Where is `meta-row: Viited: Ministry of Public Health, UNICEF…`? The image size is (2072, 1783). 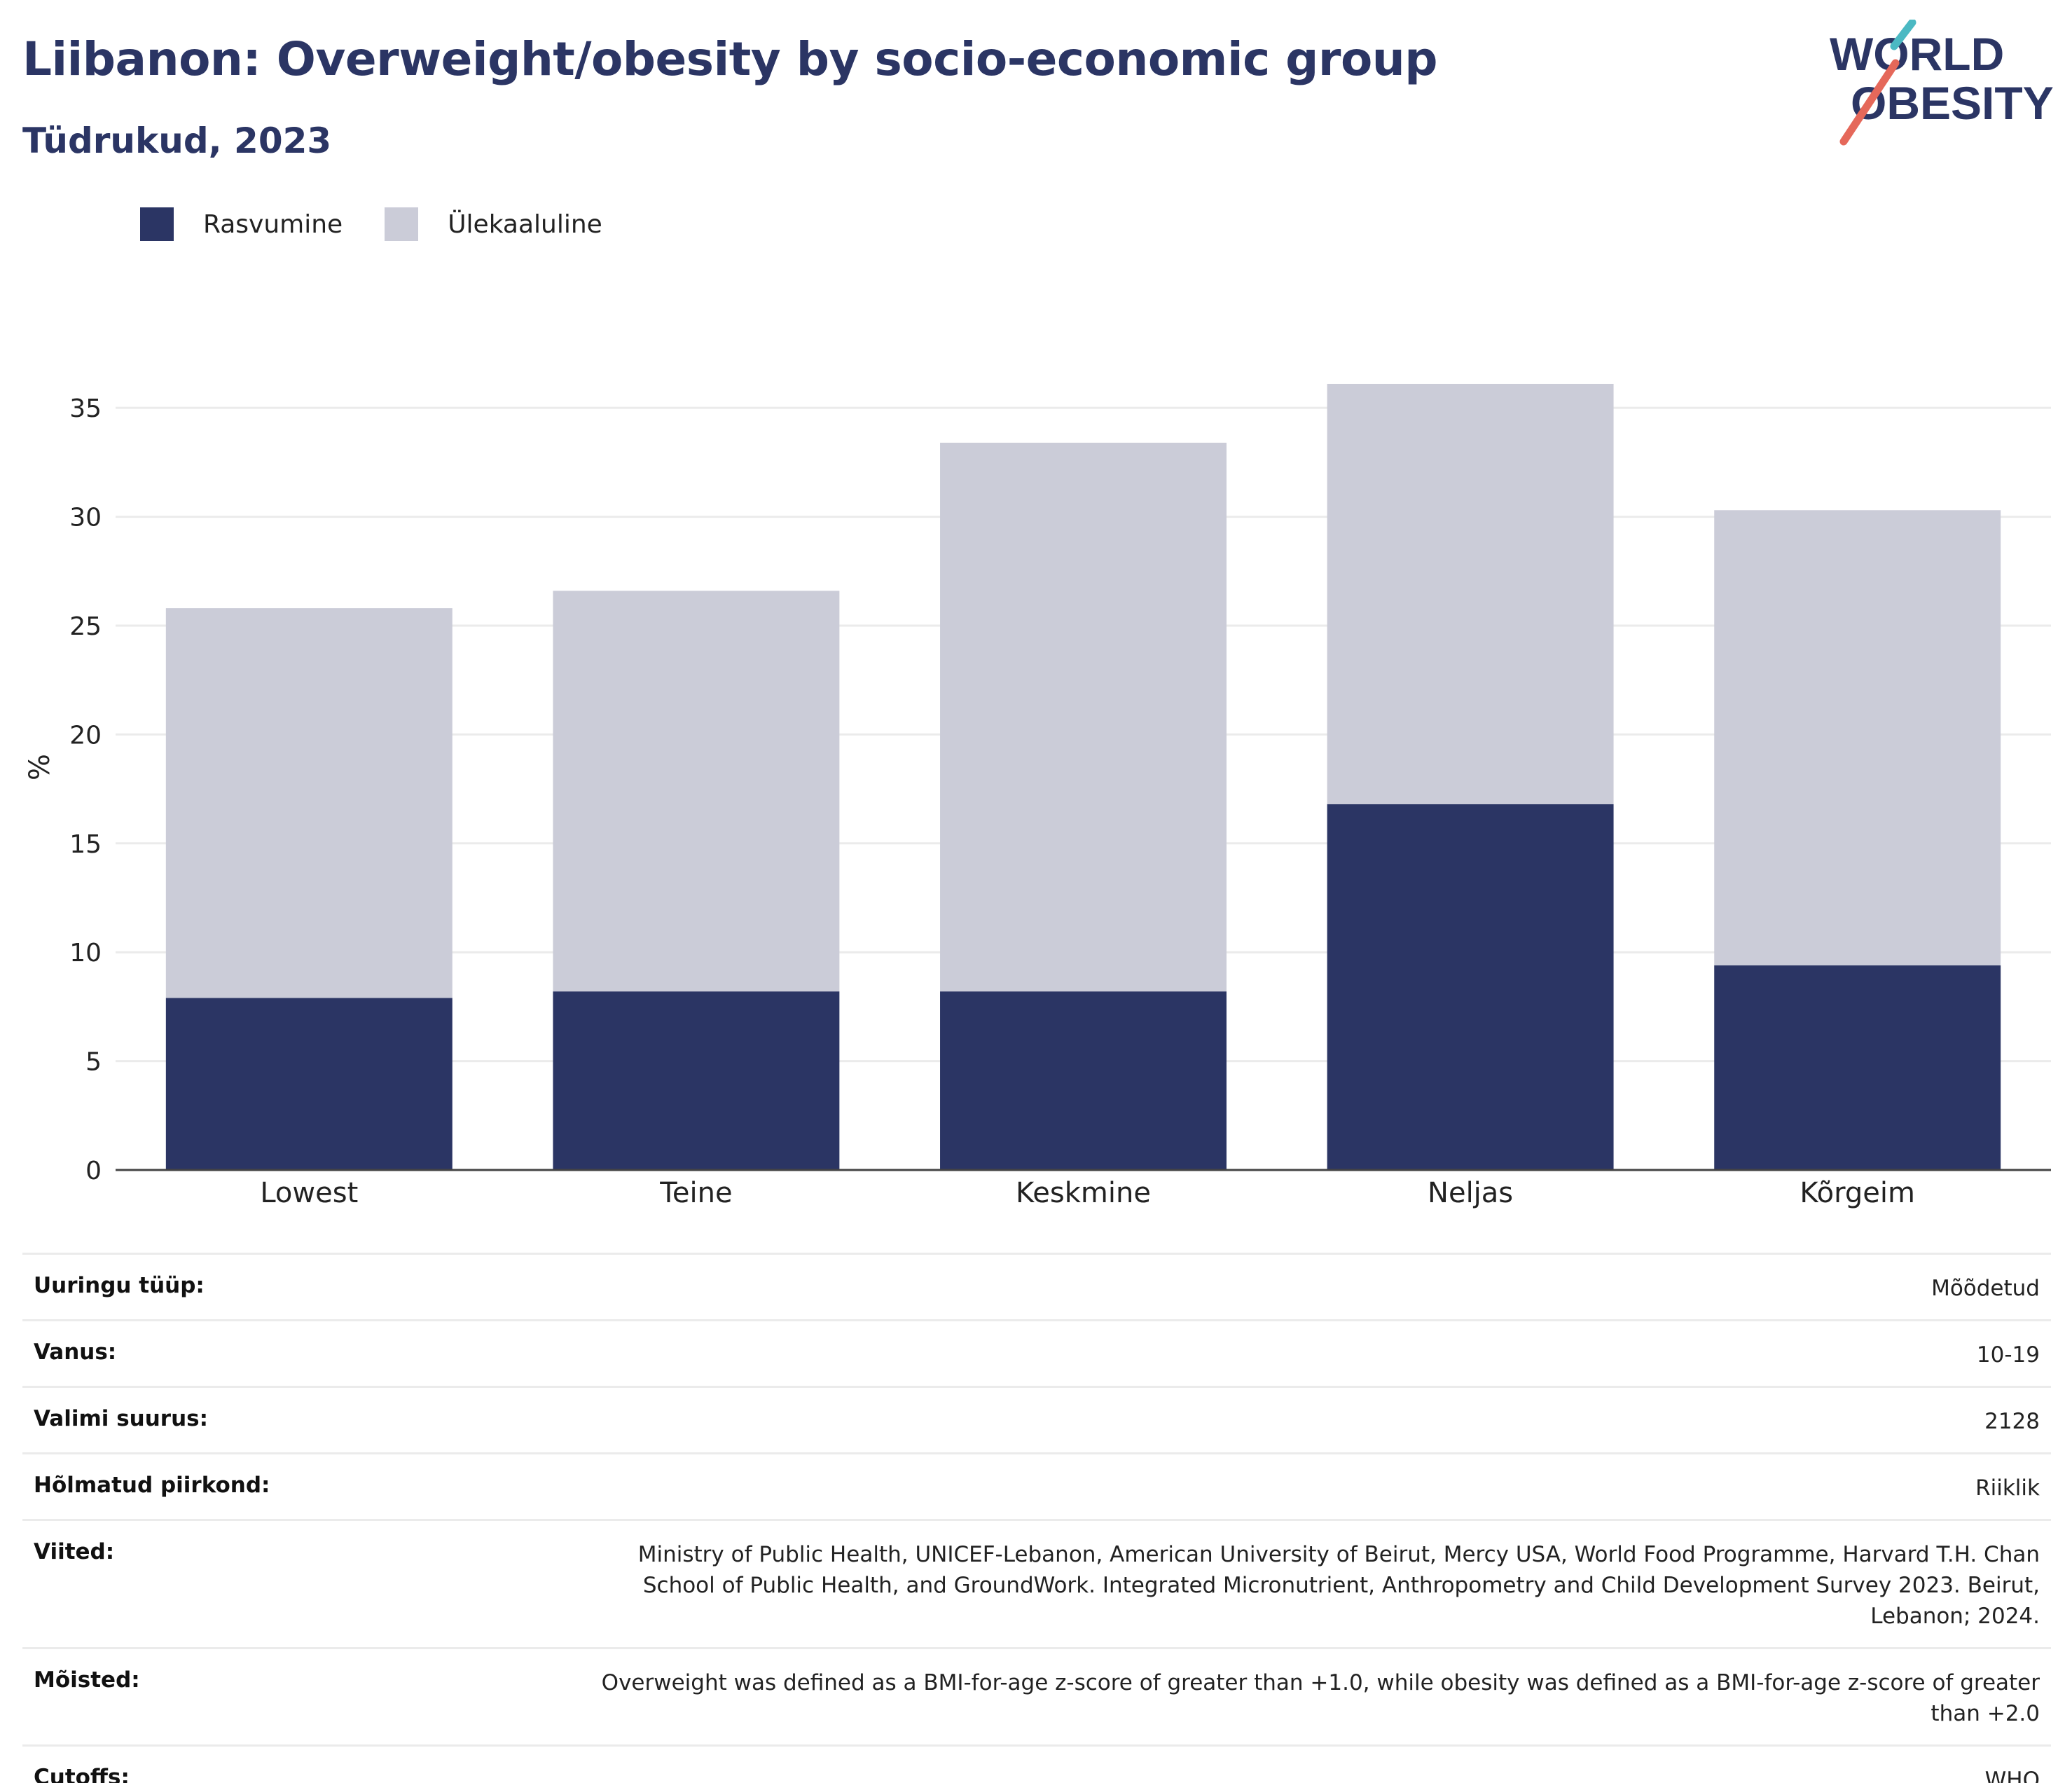
meta-row: Viited: Ministry of Public Health, UNICEF… is located at coordinates (1037, 1583).